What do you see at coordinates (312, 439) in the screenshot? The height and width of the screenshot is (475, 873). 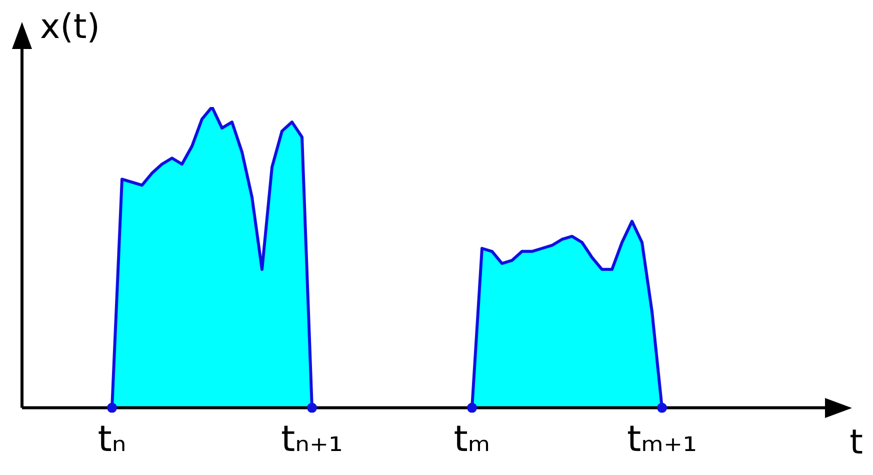 I see `x-tick-label: tₙ₊₁` at bounding box center [312, 439].